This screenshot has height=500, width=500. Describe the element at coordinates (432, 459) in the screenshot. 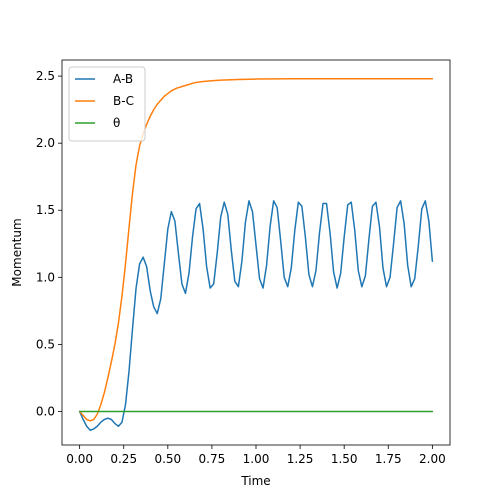

I see `x-tick-label: 2.00` at that location.